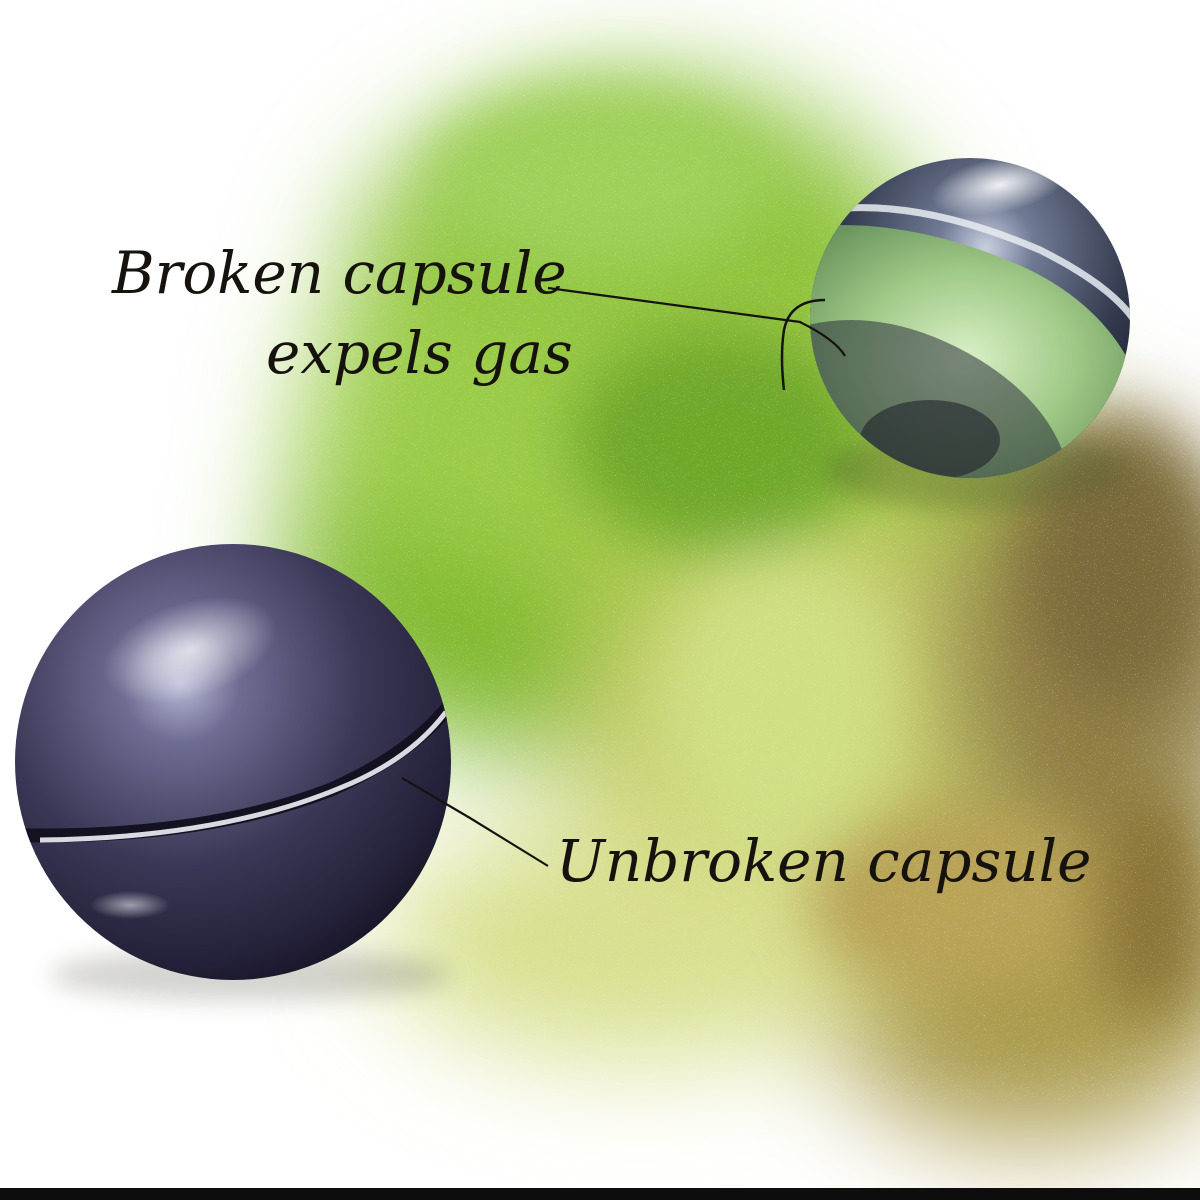 Image resolution: width=1200 pixels, height=1200 pixels. I want to click on leader-line-unbroken, so click(475, 822).